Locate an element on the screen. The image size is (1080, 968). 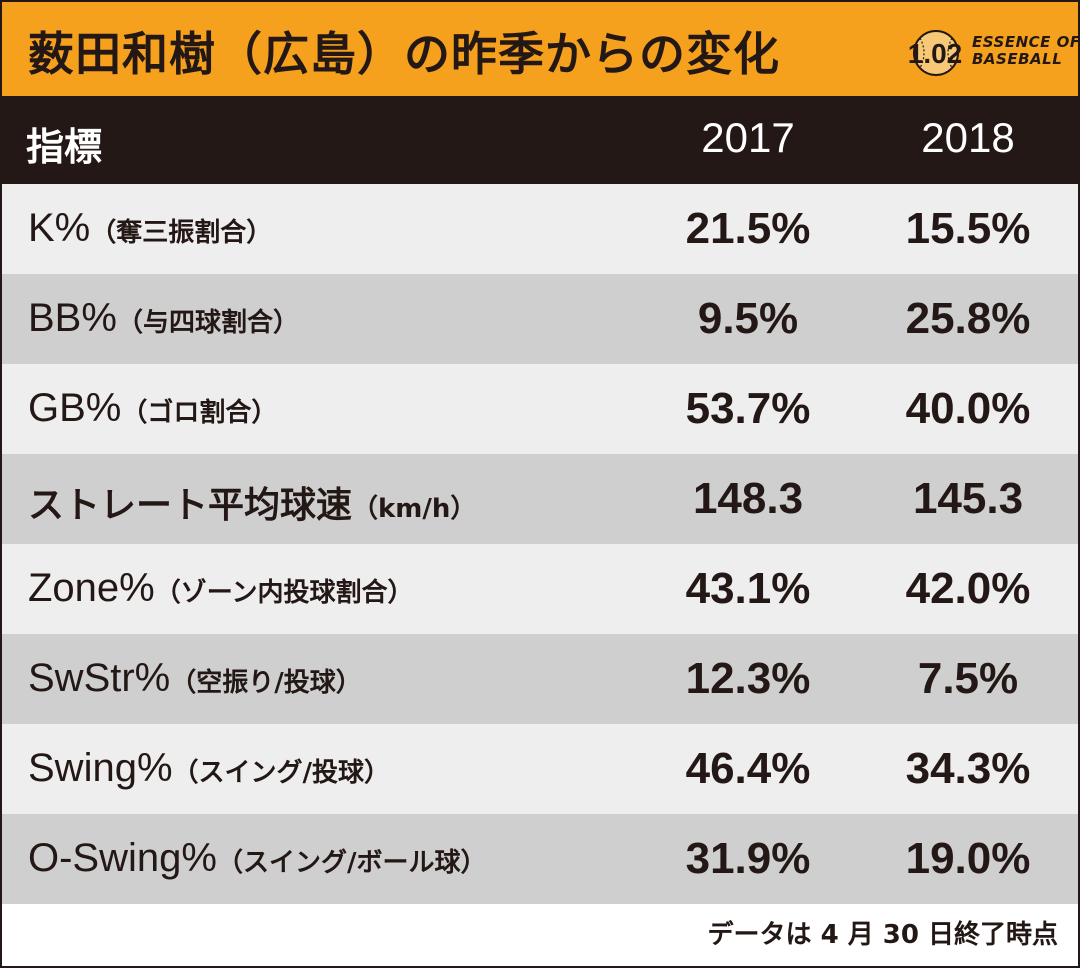
value-2018: 7.5% is located at coordinates (968, 678).